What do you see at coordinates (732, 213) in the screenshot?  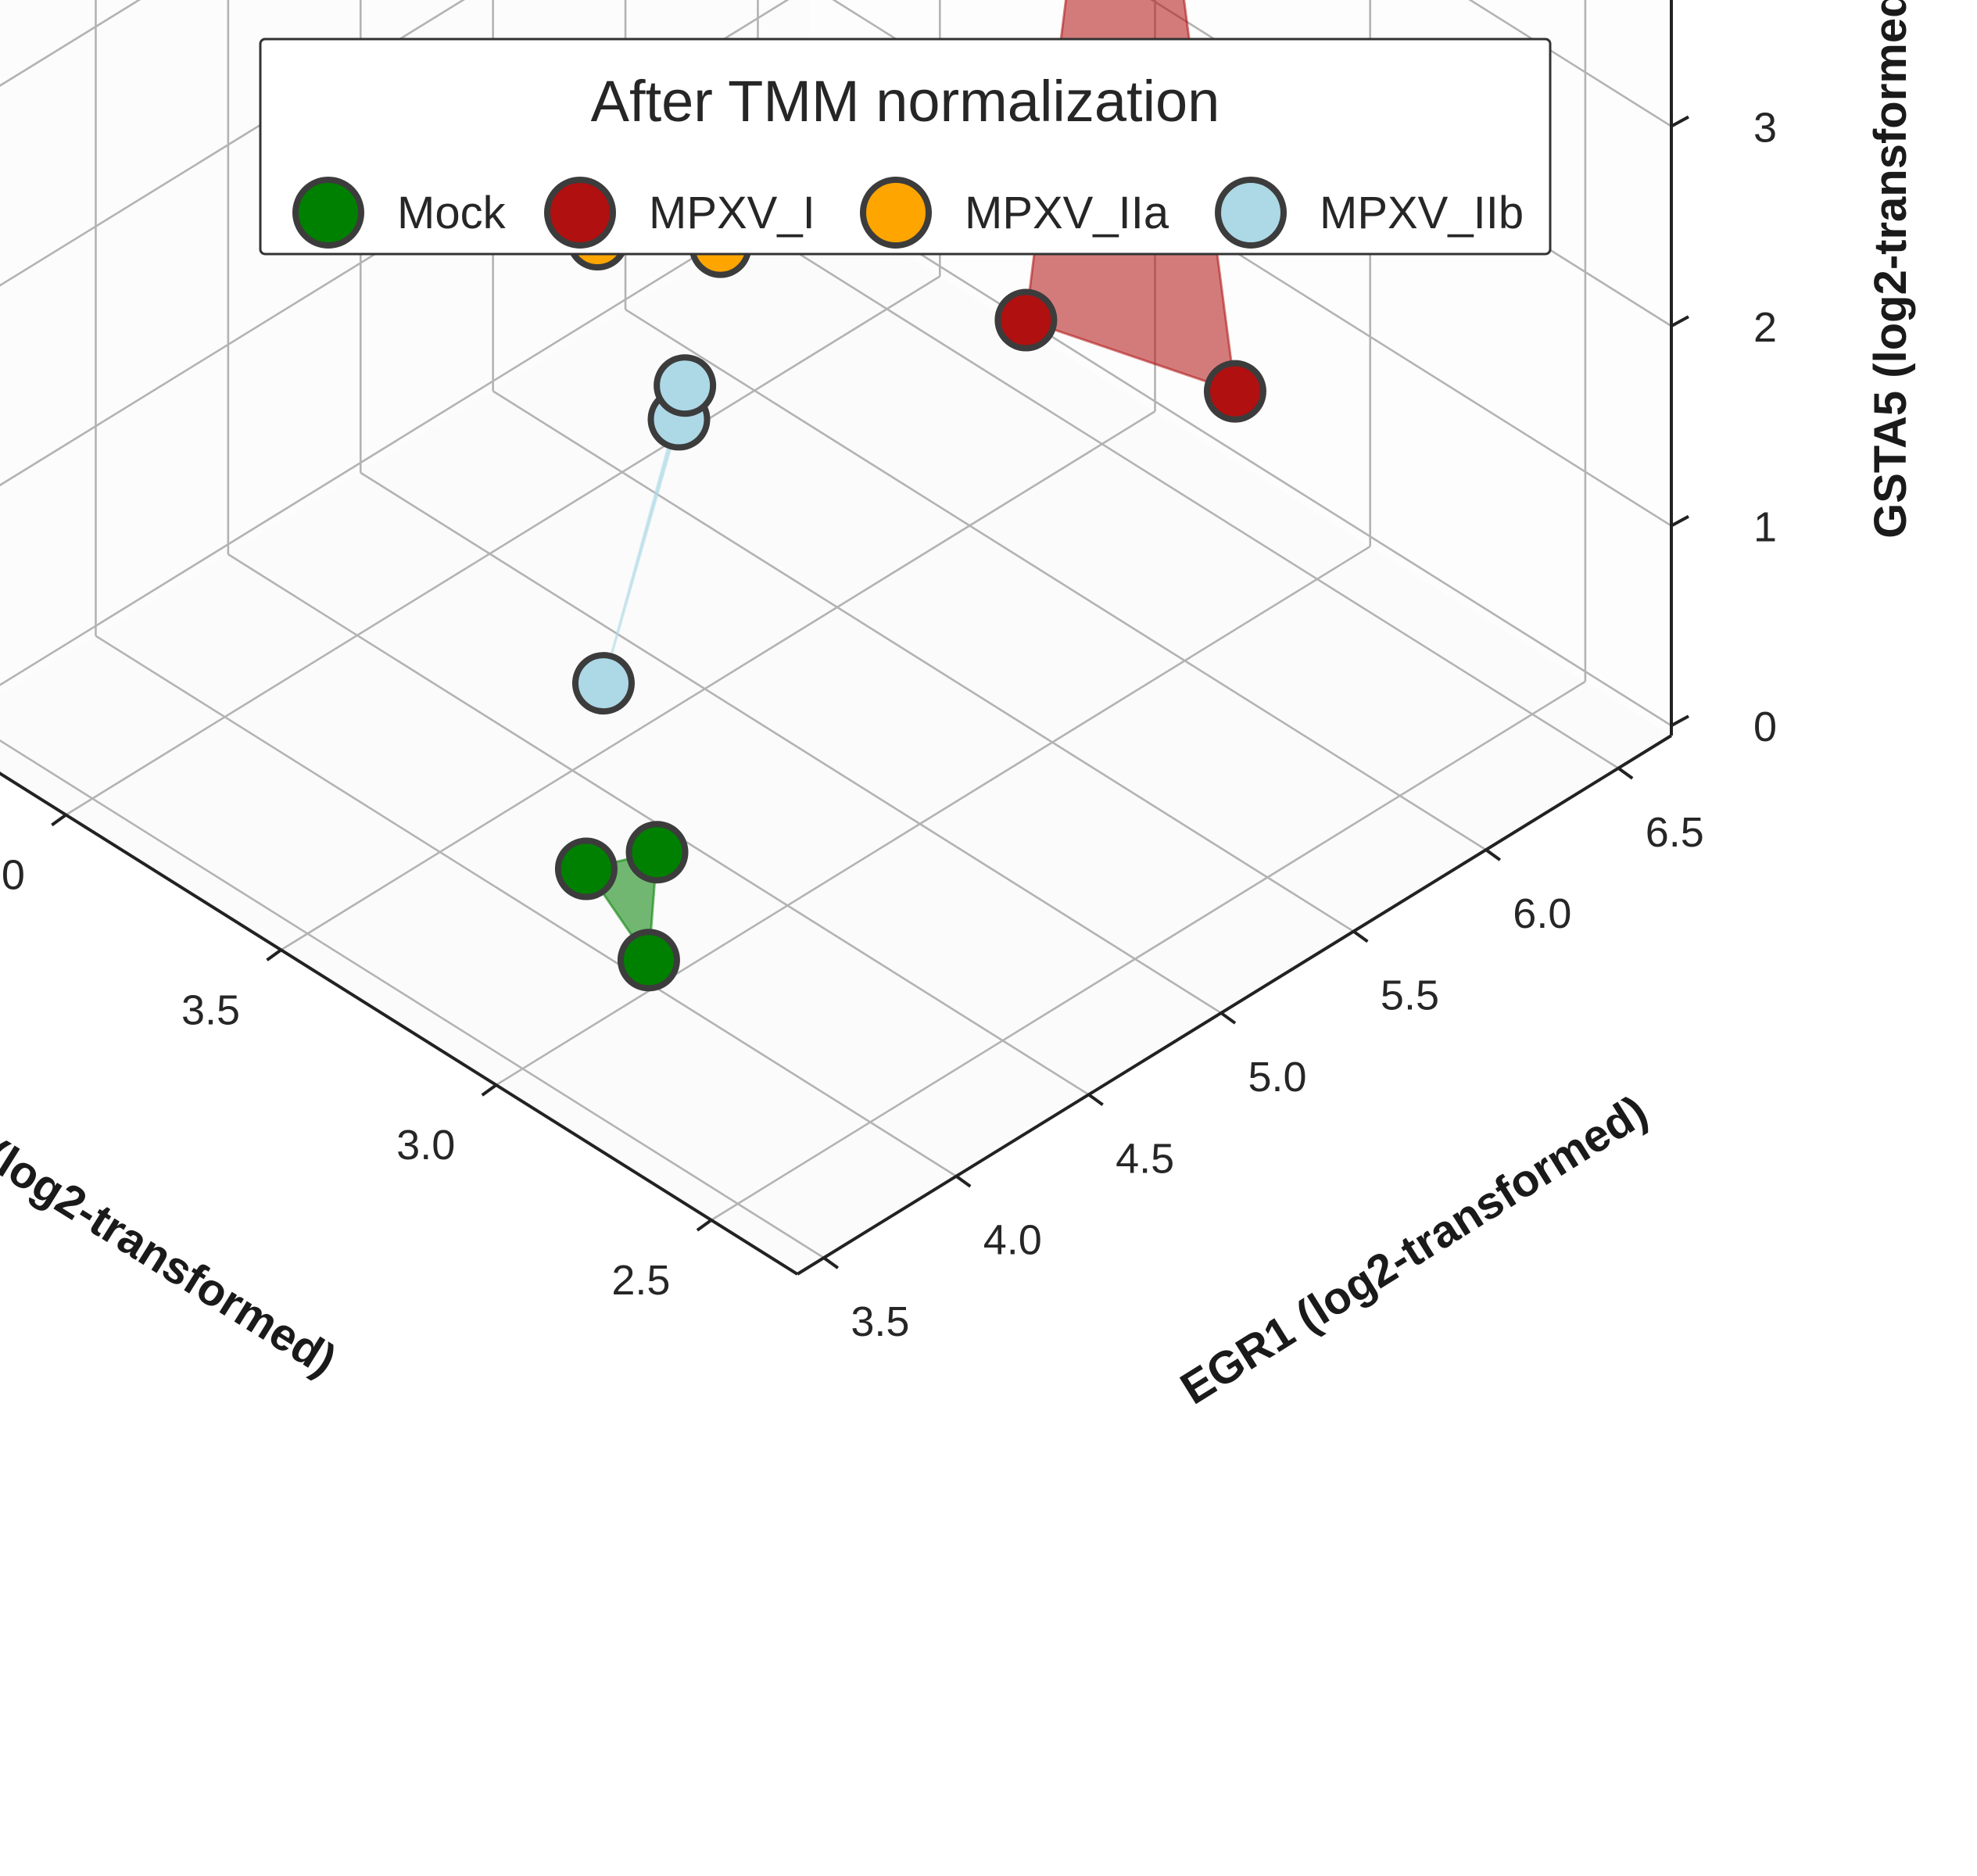 I see `MPXV_I-legend-label: MPXV_I` at bounding box center [732, 213].